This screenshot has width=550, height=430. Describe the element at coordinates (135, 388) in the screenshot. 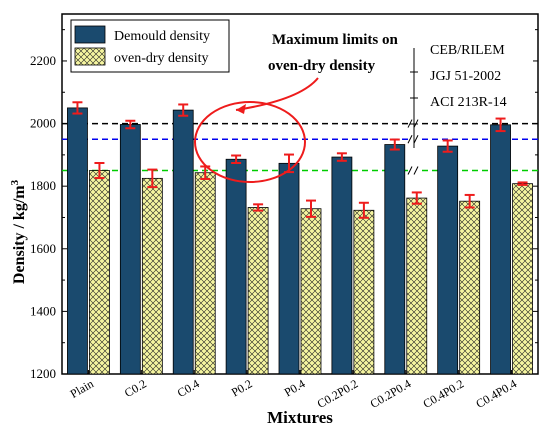

I see `x-tick-label-1: C0.2` at that location.